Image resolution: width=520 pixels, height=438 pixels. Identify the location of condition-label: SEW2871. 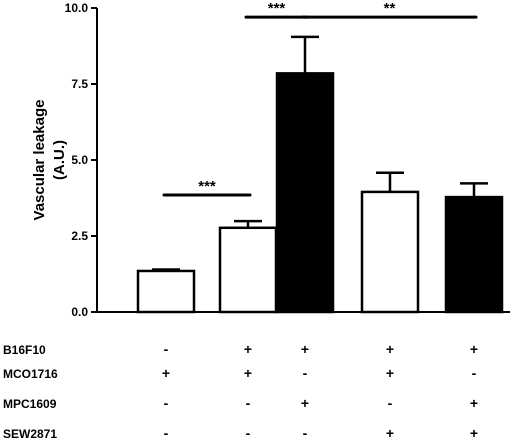
(30, 432).